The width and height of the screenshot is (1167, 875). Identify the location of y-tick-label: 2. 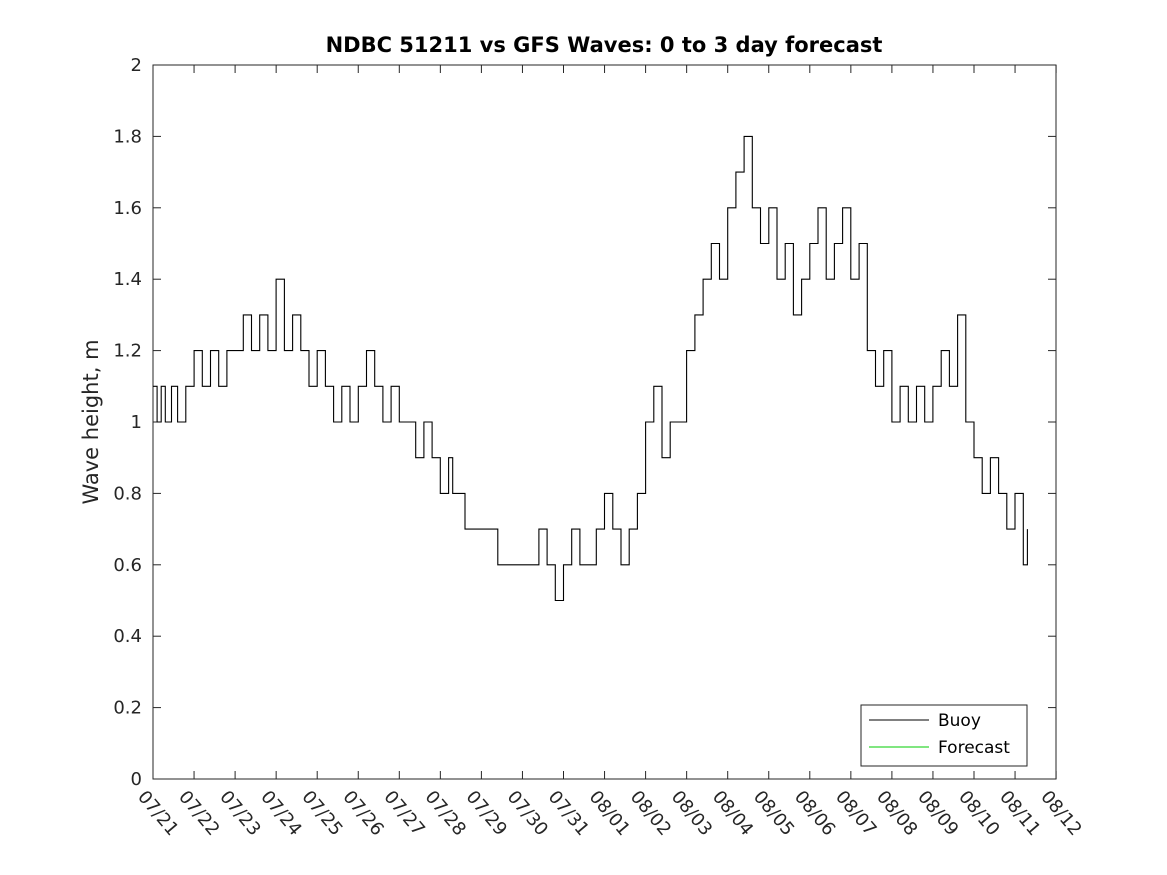
(136, 65).